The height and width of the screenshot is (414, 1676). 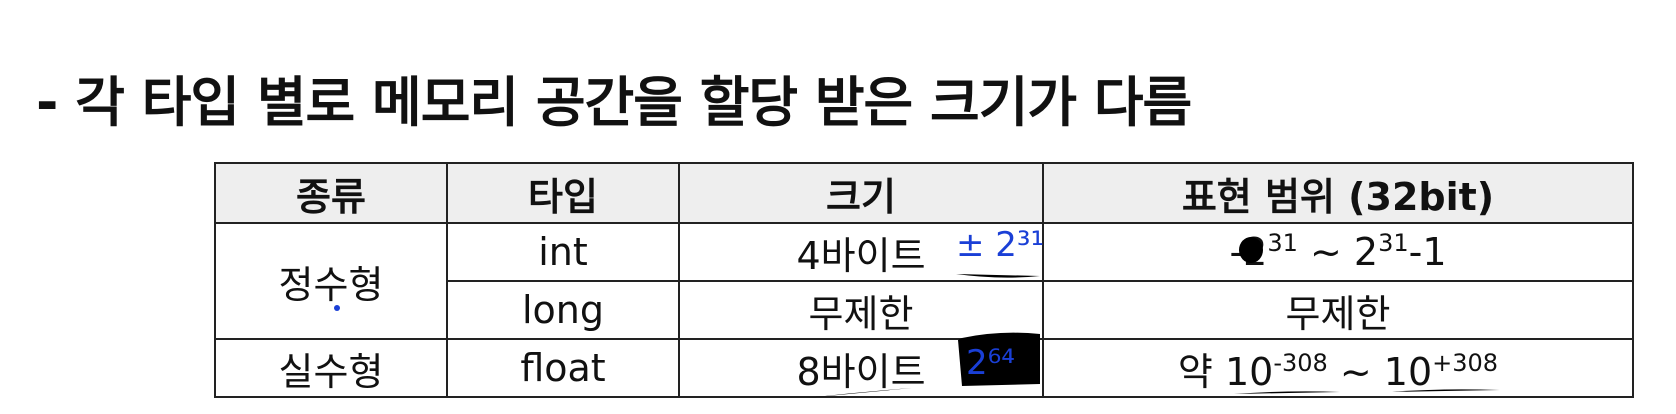 What do you see at coordinates (563, 252) in the screenshot?
I see `type-int: int` at bounding box center [563, 252].